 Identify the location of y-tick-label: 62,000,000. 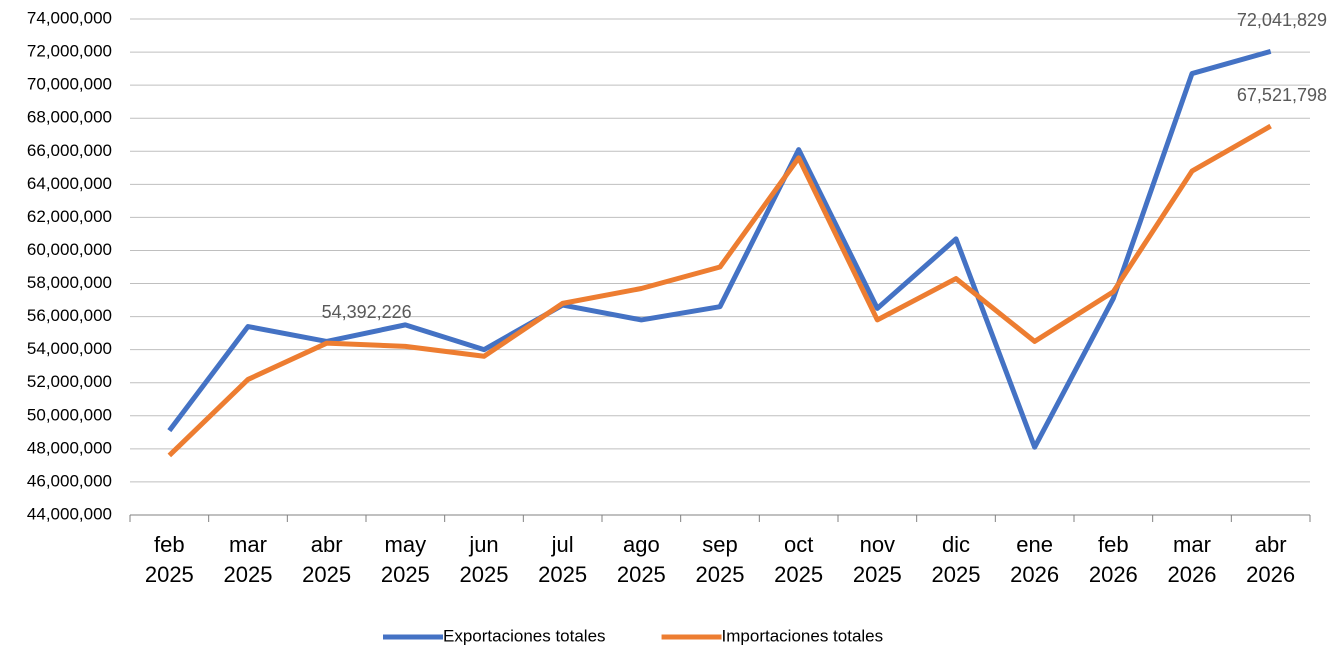
(69, 216).